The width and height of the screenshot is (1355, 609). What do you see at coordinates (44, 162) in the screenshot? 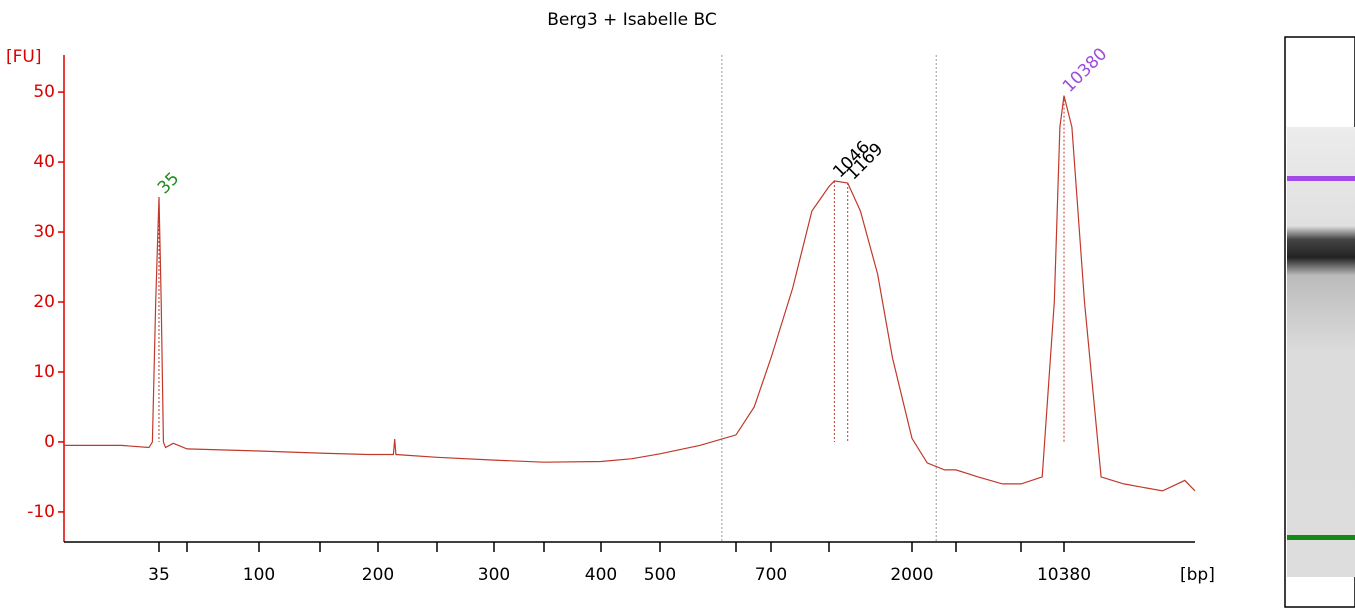
I see `y-tick-label: 40` at bounding box center [44, 162].